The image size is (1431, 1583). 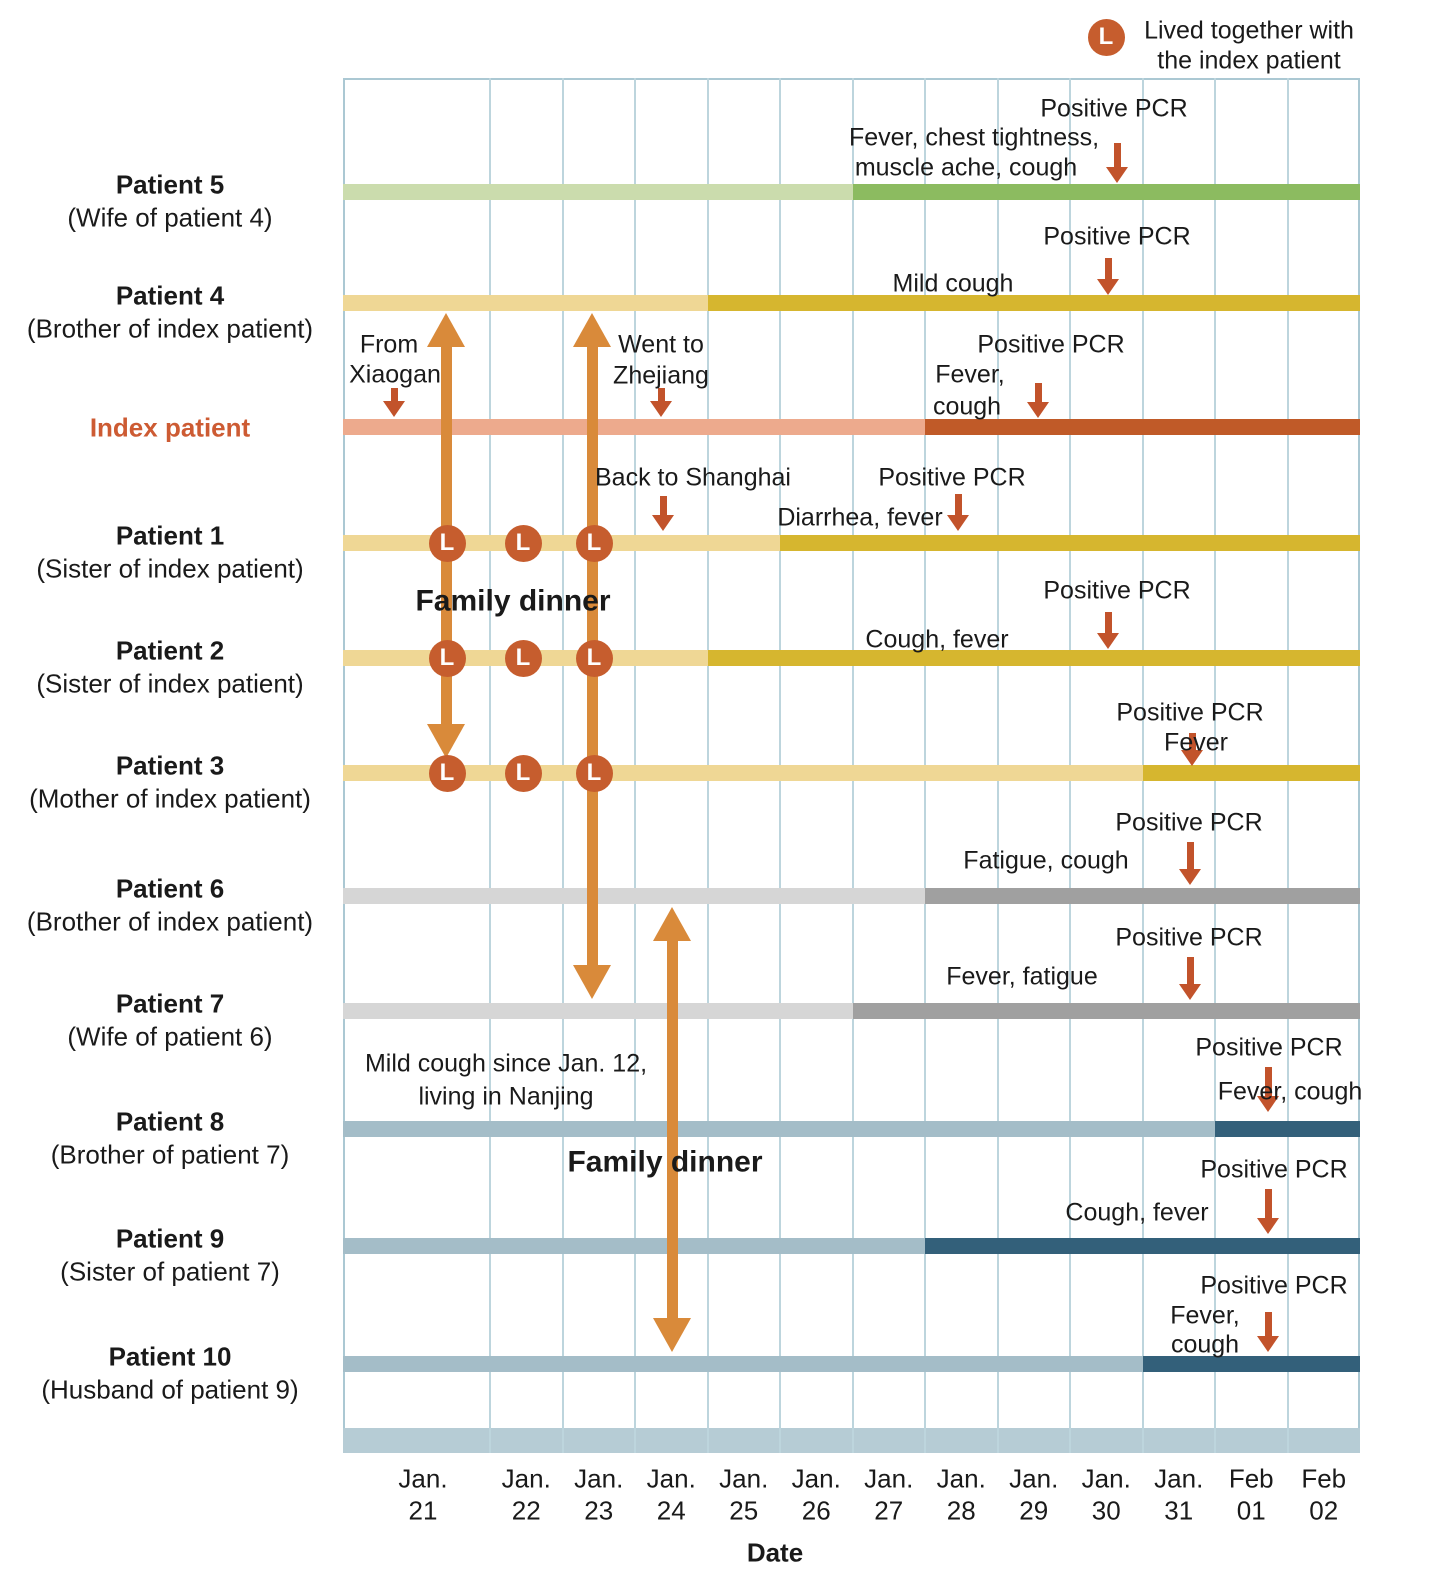 I want to click on x-tick-day: 27, so click(x=889, y=1510).